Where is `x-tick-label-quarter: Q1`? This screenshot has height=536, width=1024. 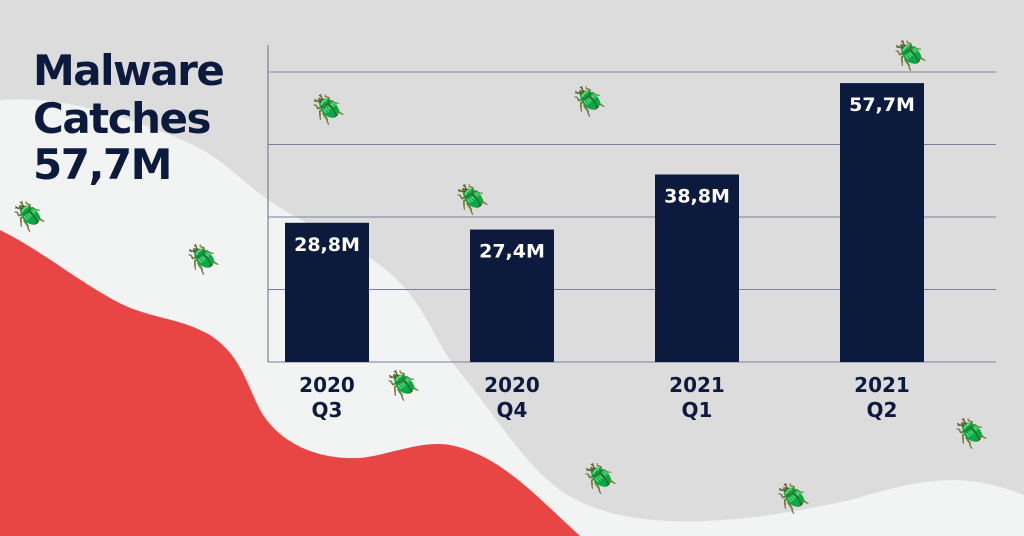 x-tick-label-quarter: Q1 is located at coordinates (697, 410).